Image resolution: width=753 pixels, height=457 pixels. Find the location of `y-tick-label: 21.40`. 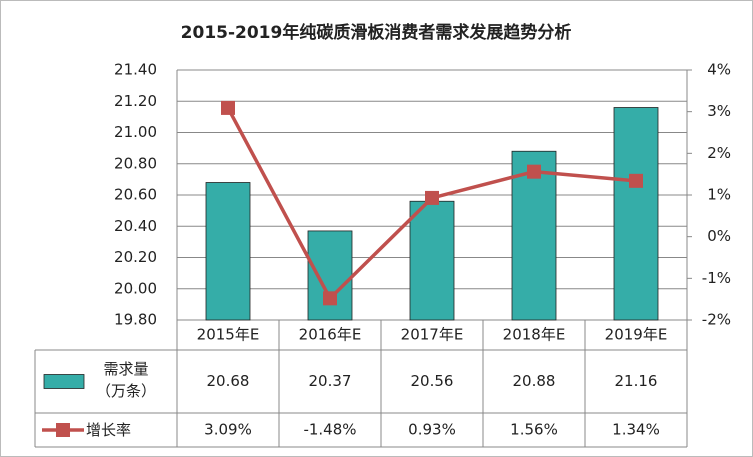

y-tick-label: 21.40 is located at coordinates (135, 70).